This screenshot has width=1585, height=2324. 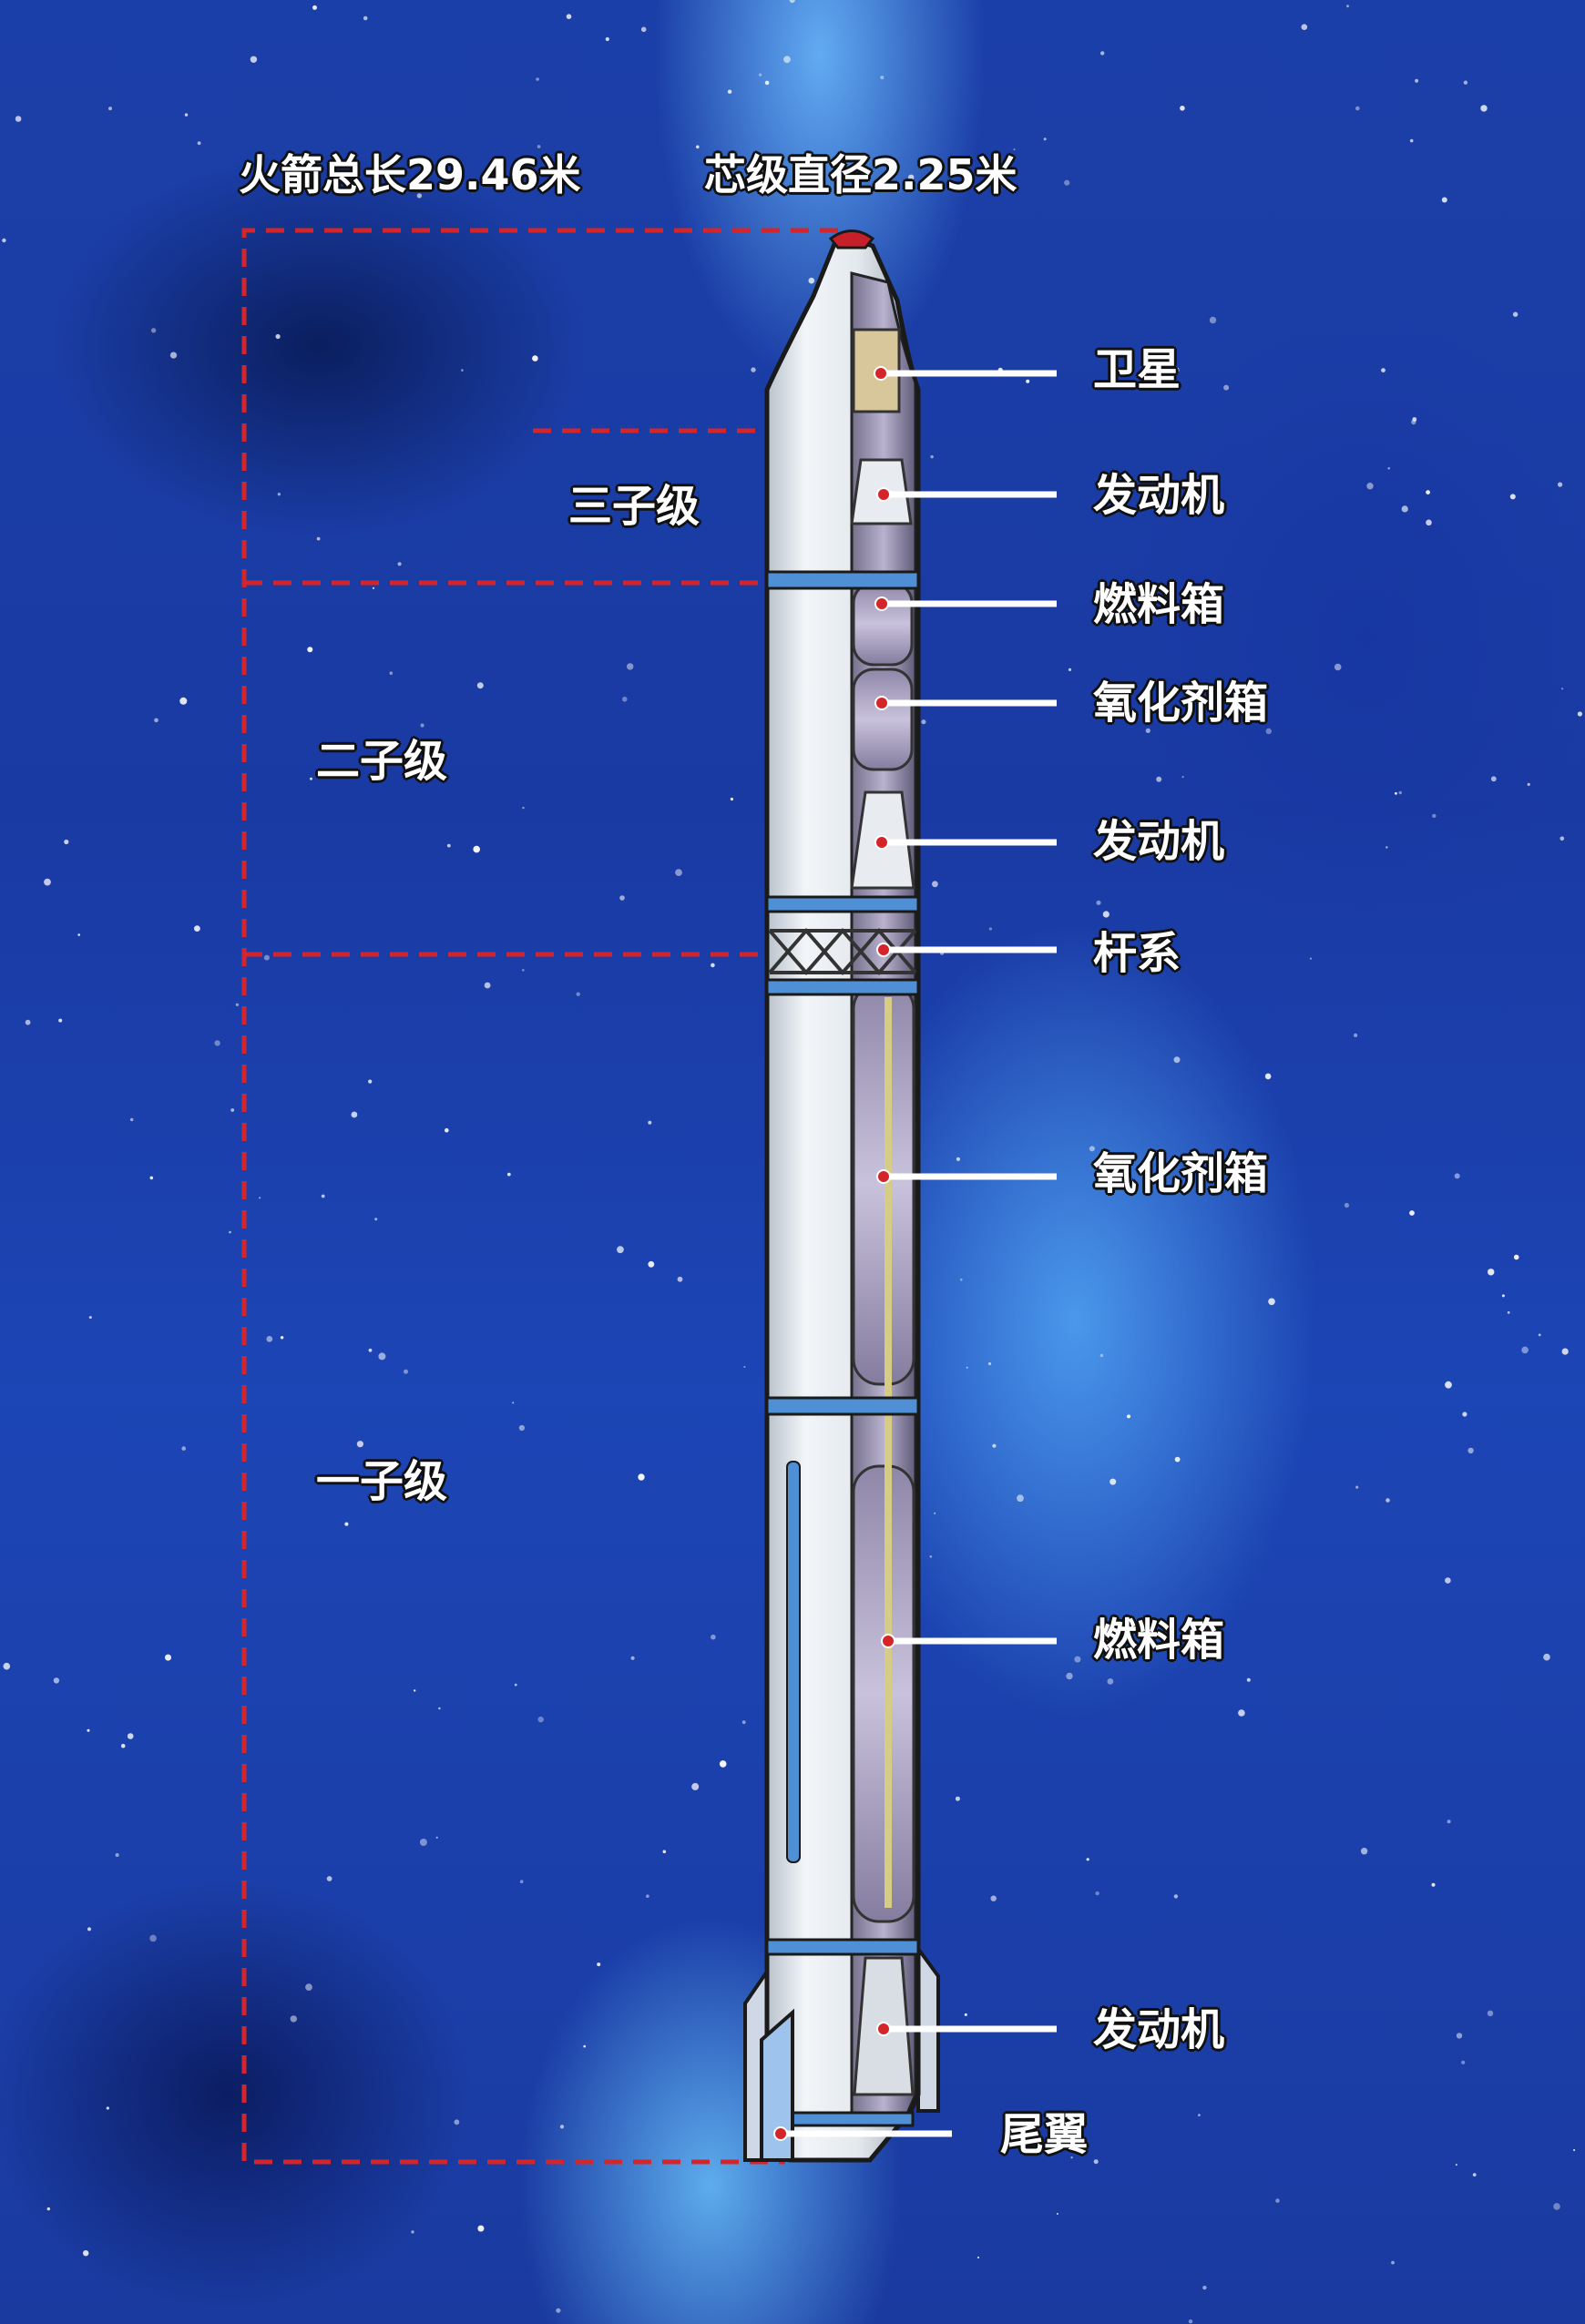 What do you see at coordinates (382, 1481) in the screenshot?
I see `first-stage-label: 一子级` at bounding box center [382, 1481].